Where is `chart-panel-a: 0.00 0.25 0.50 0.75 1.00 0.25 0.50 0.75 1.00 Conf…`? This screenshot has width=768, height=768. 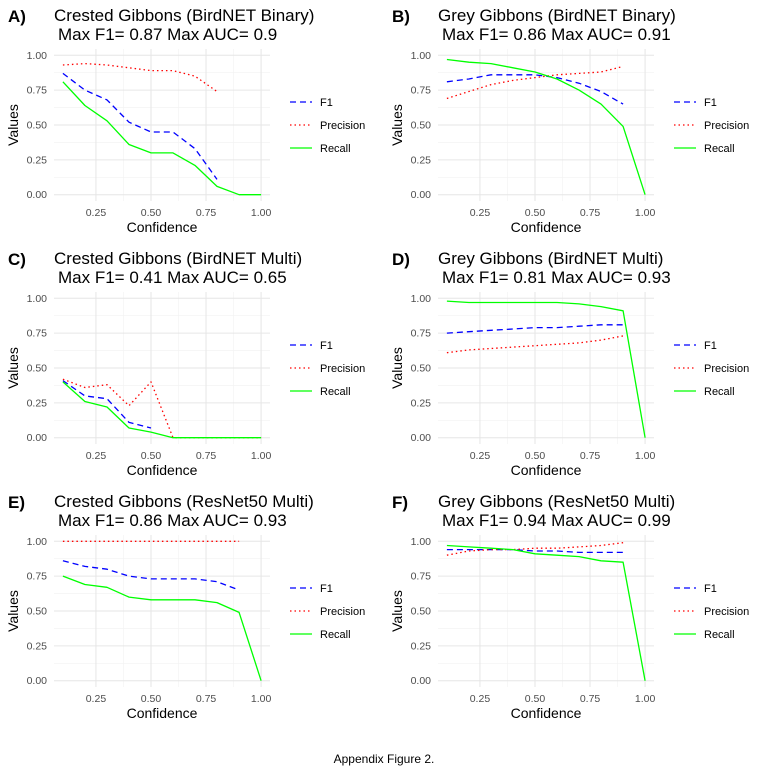
chart-panel-a: 0.00 0.25 0.50 0.75 1.00 0.25 0.50 0.75 1.00 Conf… is located at coordinates (185, 120).